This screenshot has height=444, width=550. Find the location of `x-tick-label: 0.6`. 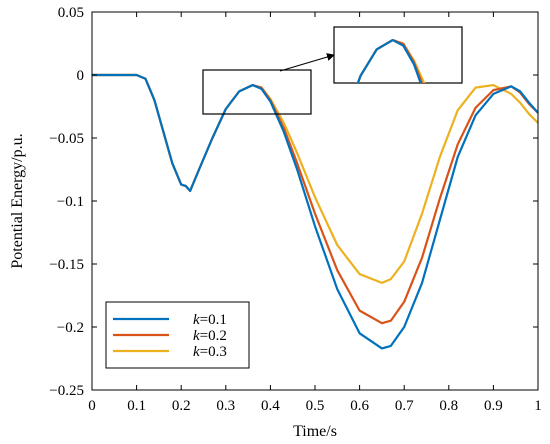

x-tick-label: 0.6 is located at coordinates (359, 406).